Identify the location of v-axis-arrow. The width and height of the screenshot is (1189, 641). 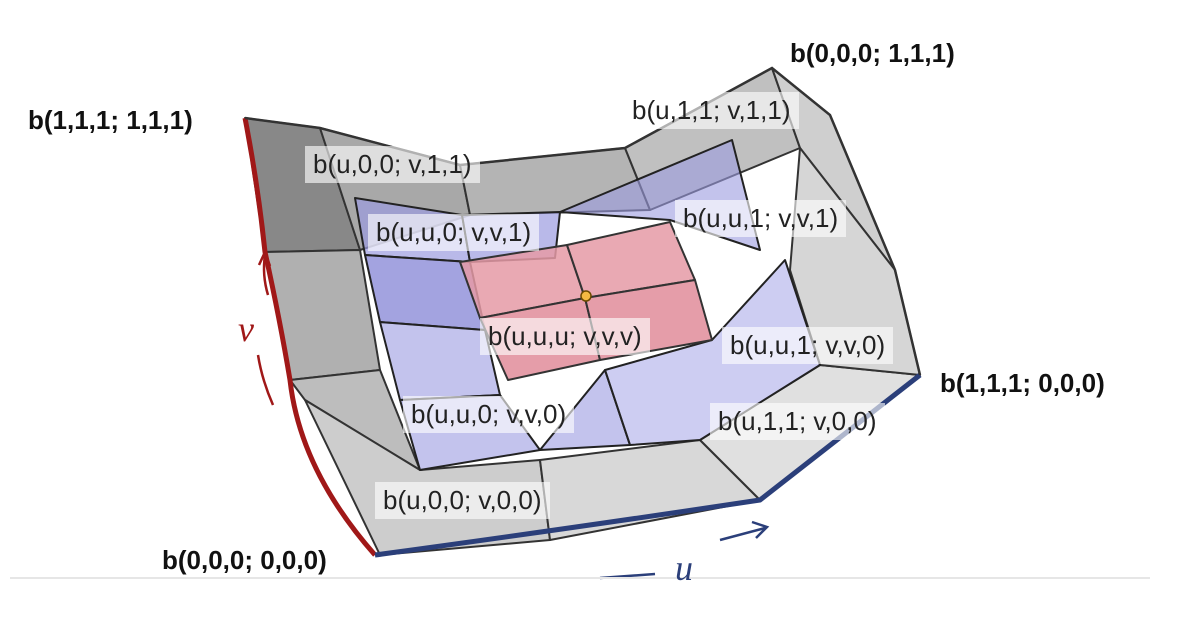
(265, 327).